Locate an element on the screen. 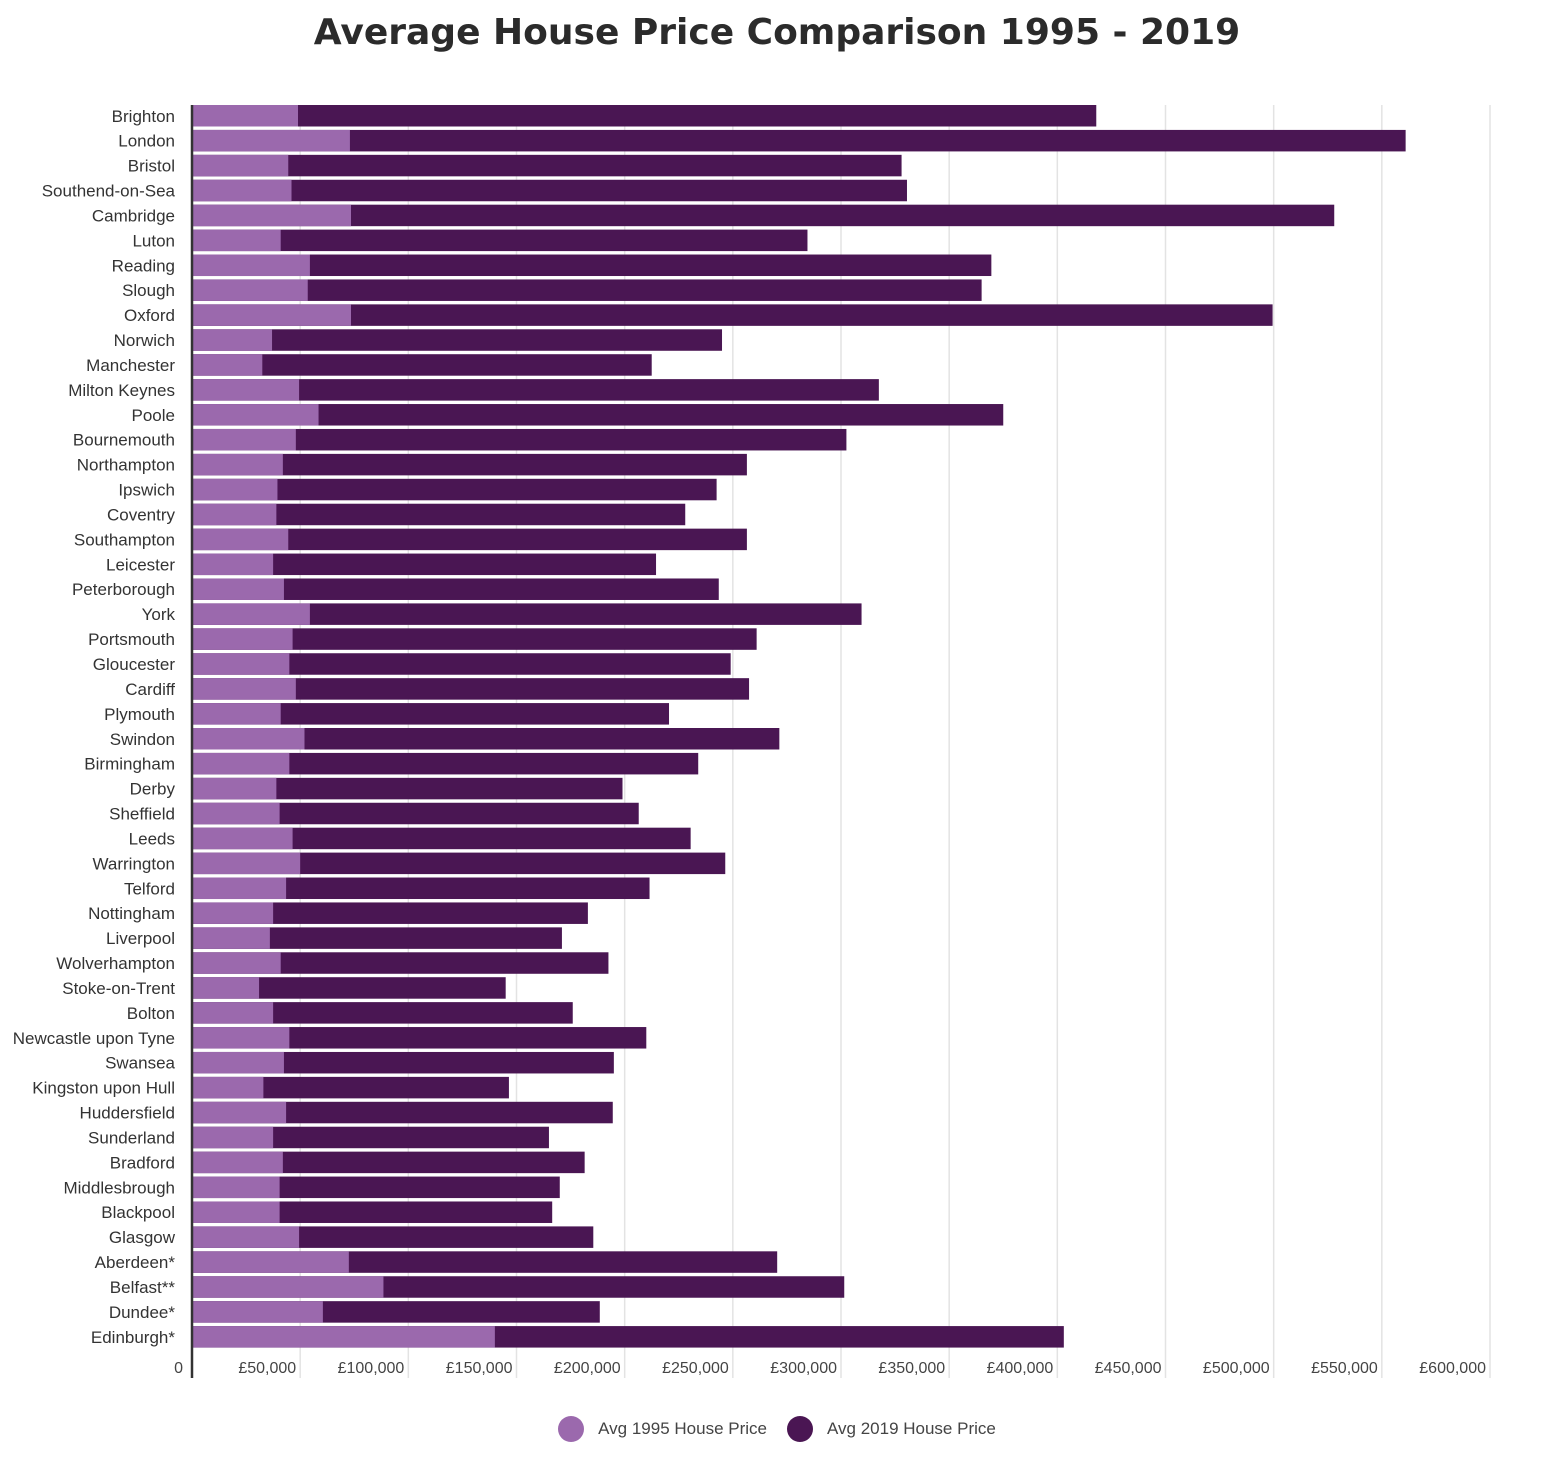 The height and width of the screenshot is (1466, 1554). category-label: Middlesbrough is located at coordinates (119, 1187).